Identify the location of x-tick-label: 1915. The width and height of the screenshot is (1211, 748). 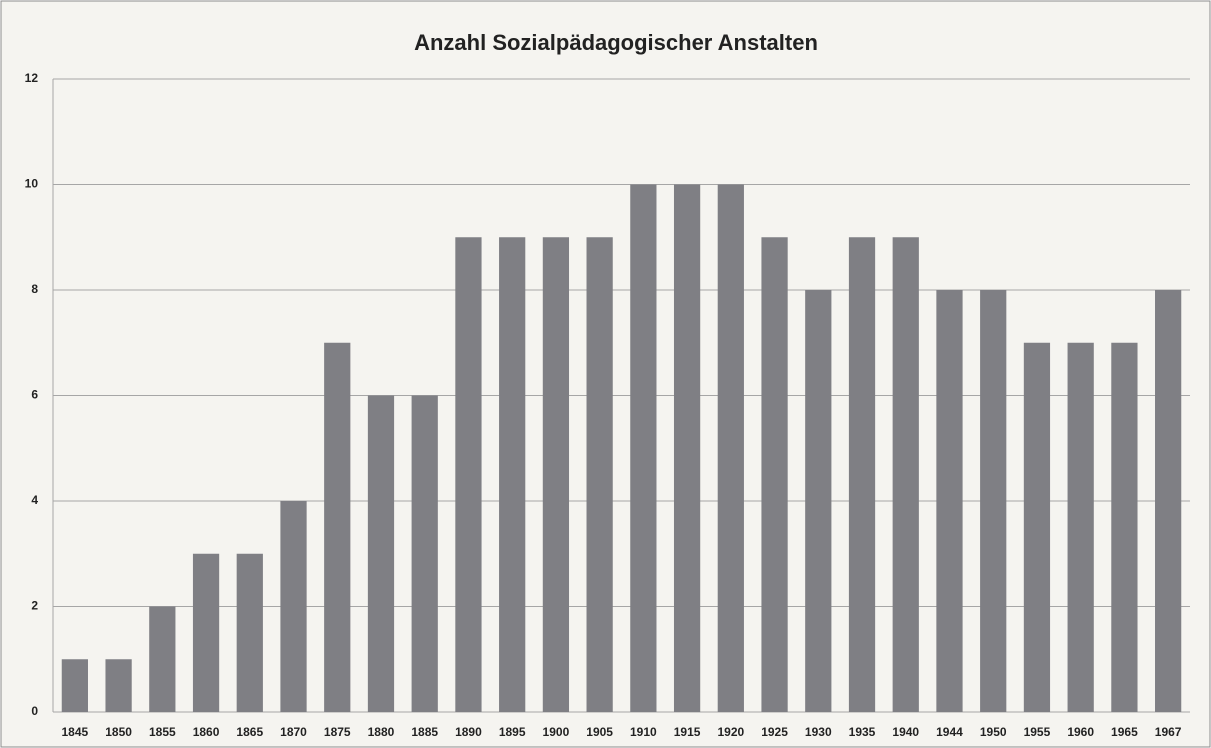
(687, 732).